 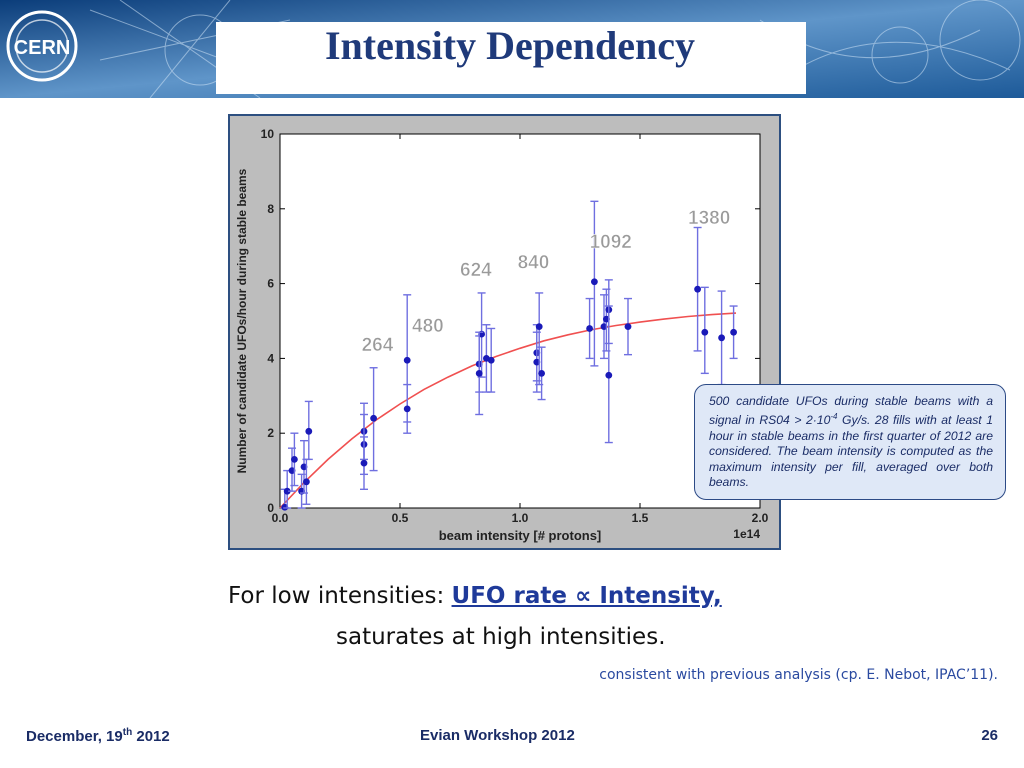 What do you see at coordinates (378, 345) in the screenshot?
I see `fill-count-label: 264` at bounding box center [378, 345].